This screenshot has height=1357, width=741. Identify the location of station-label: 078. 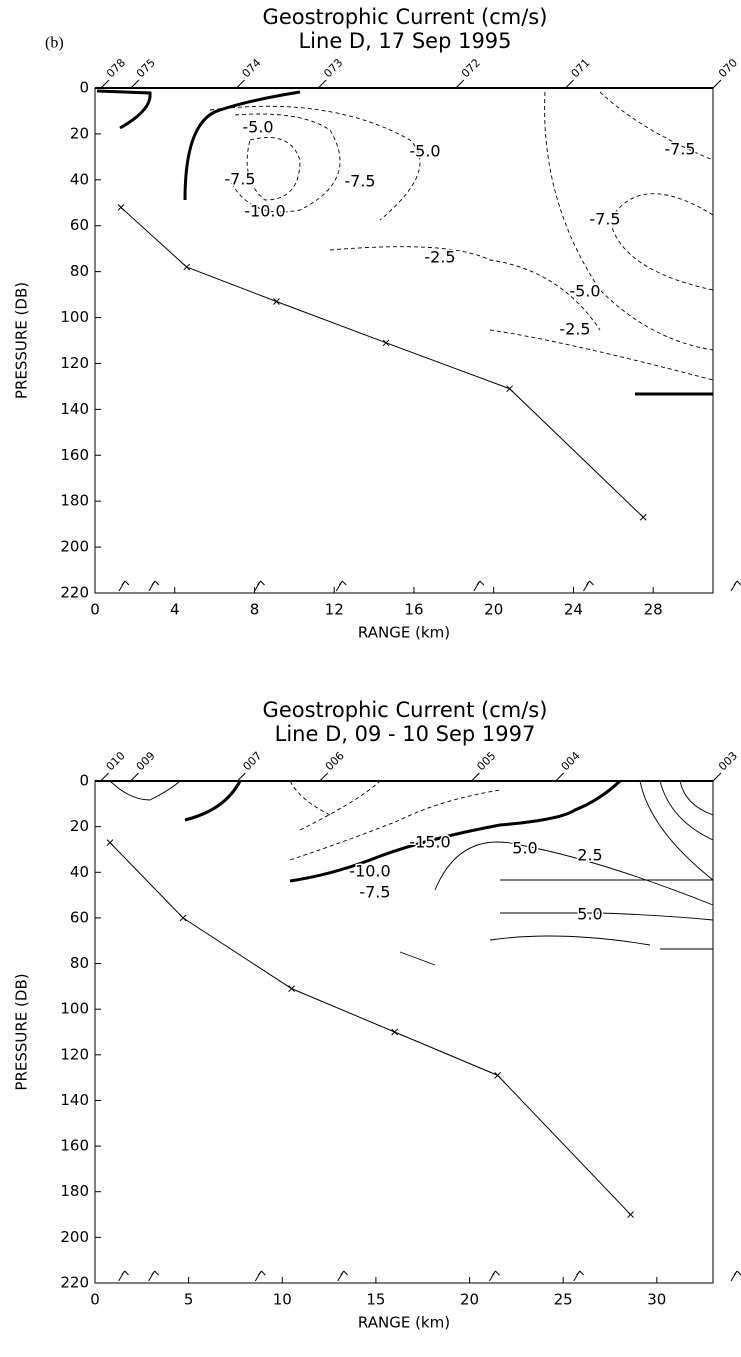
(116, 68).